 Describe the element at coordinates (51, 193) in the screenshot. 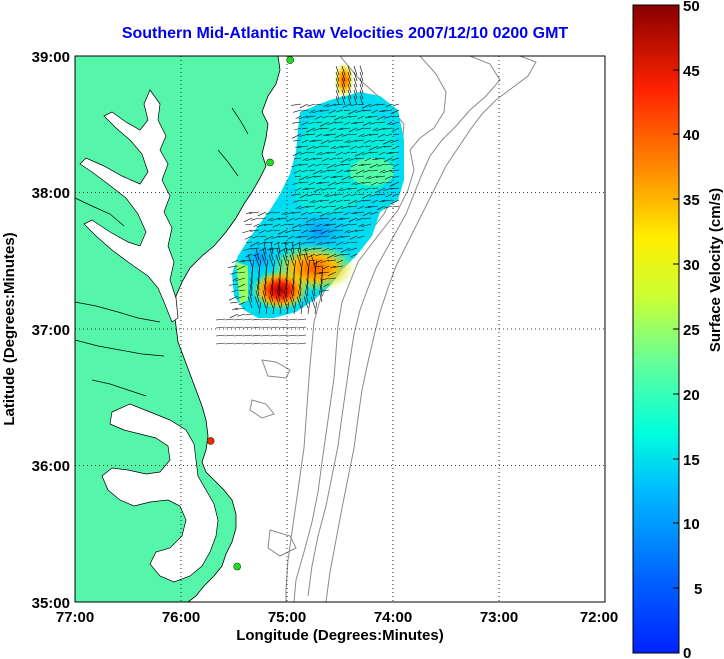

I see `y-tick-label: 38:00` at that location.